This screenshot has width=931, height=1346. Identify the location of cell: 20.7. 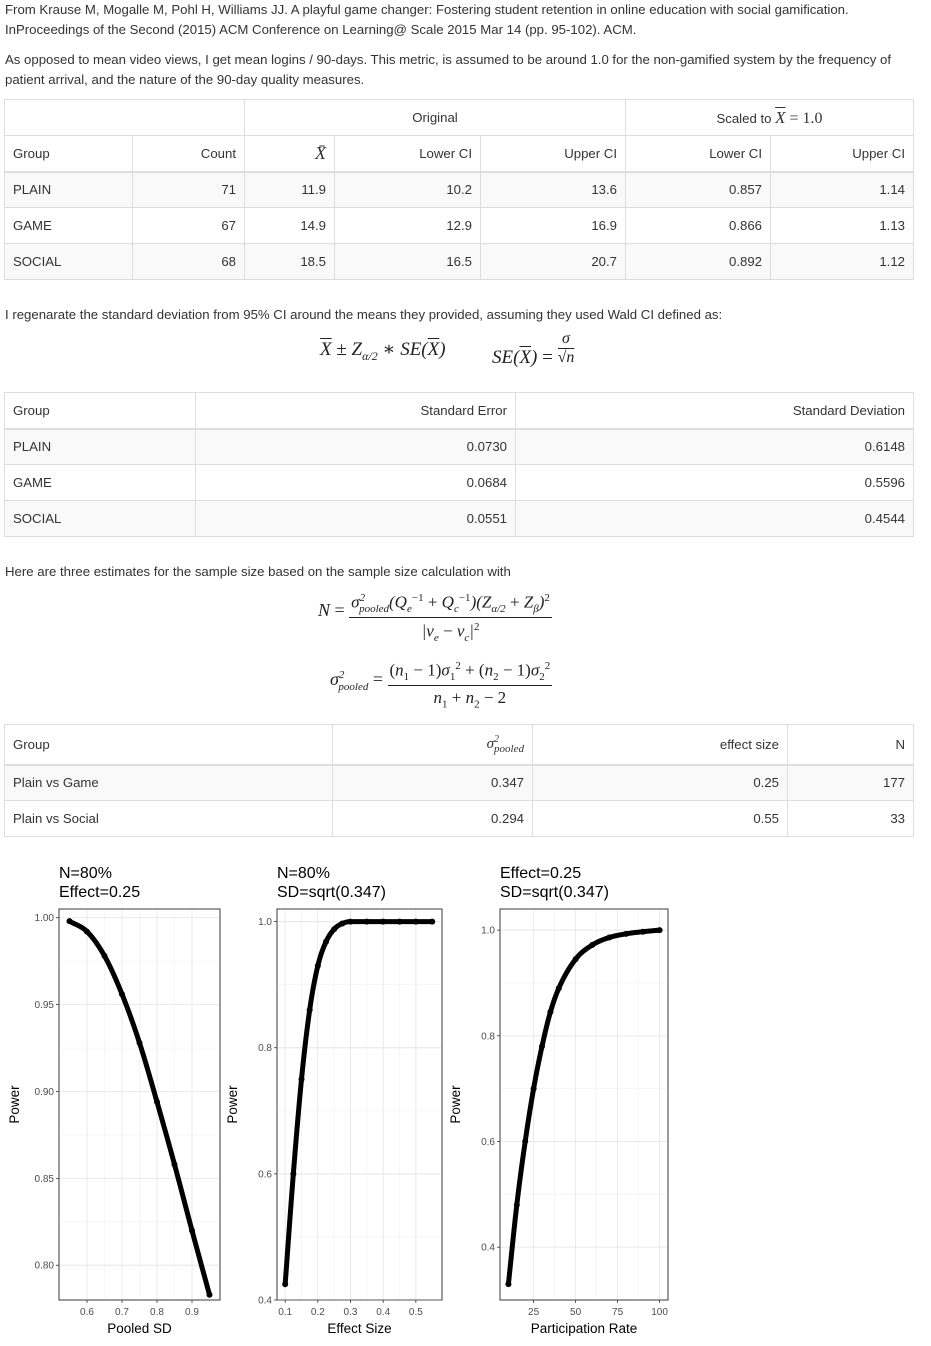
(553, 261).